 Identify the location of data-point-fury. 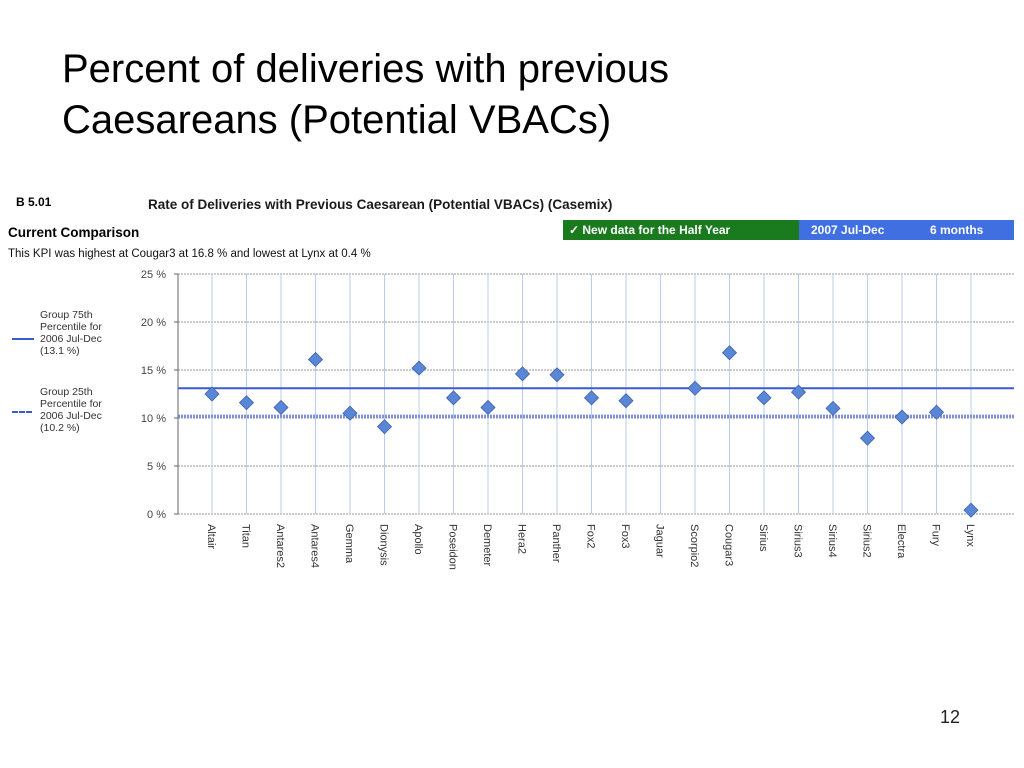
(936, 412).